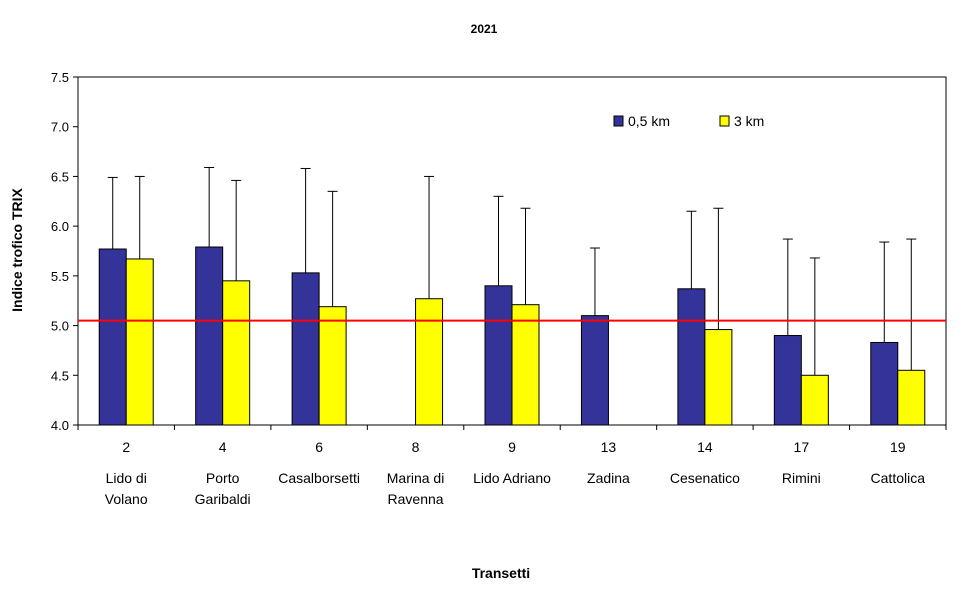  What do you see at coordinates (705, 478) in the screenshot?
I see `category-name: Cesenatico` at bounding box center [705, 478].